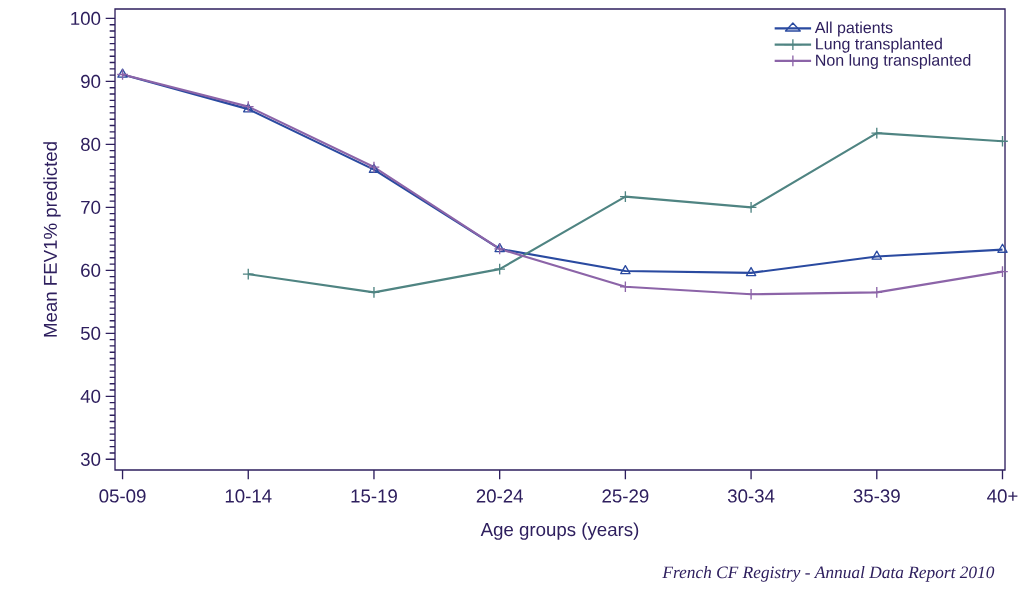 The height and width of the screenshot is (590, 1023). I want to click on y-tick-label: 70, so click(91, 207).